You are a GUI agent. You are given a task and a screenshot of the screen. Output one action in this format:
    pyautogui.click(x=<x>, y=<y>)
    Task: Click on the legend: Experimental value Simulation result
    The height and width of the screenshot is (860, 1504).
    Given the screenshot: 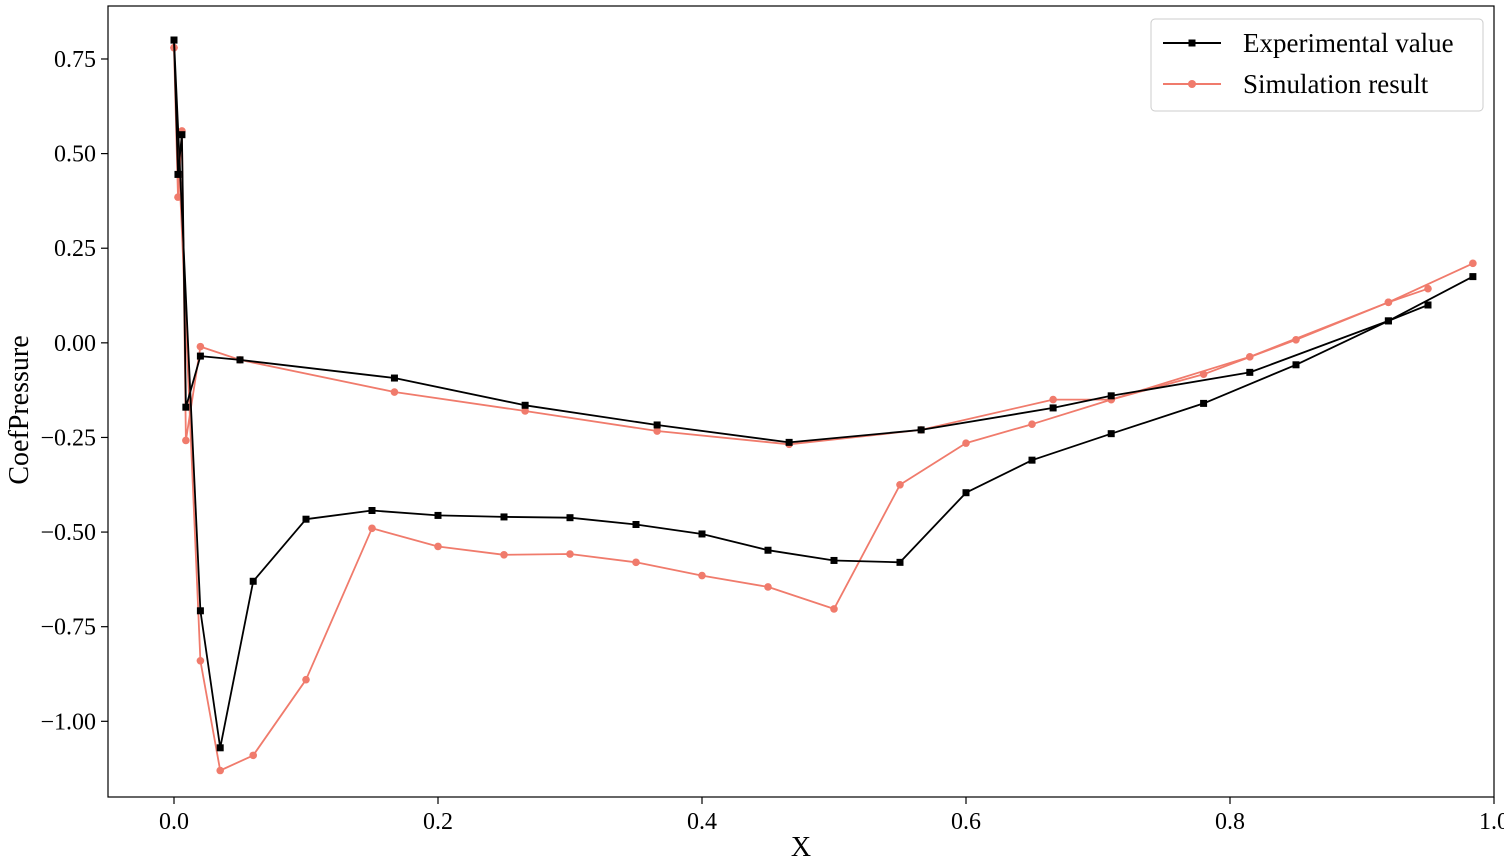 What is the action you would take?
    pyautogui.click(x=1317, y=65)
    